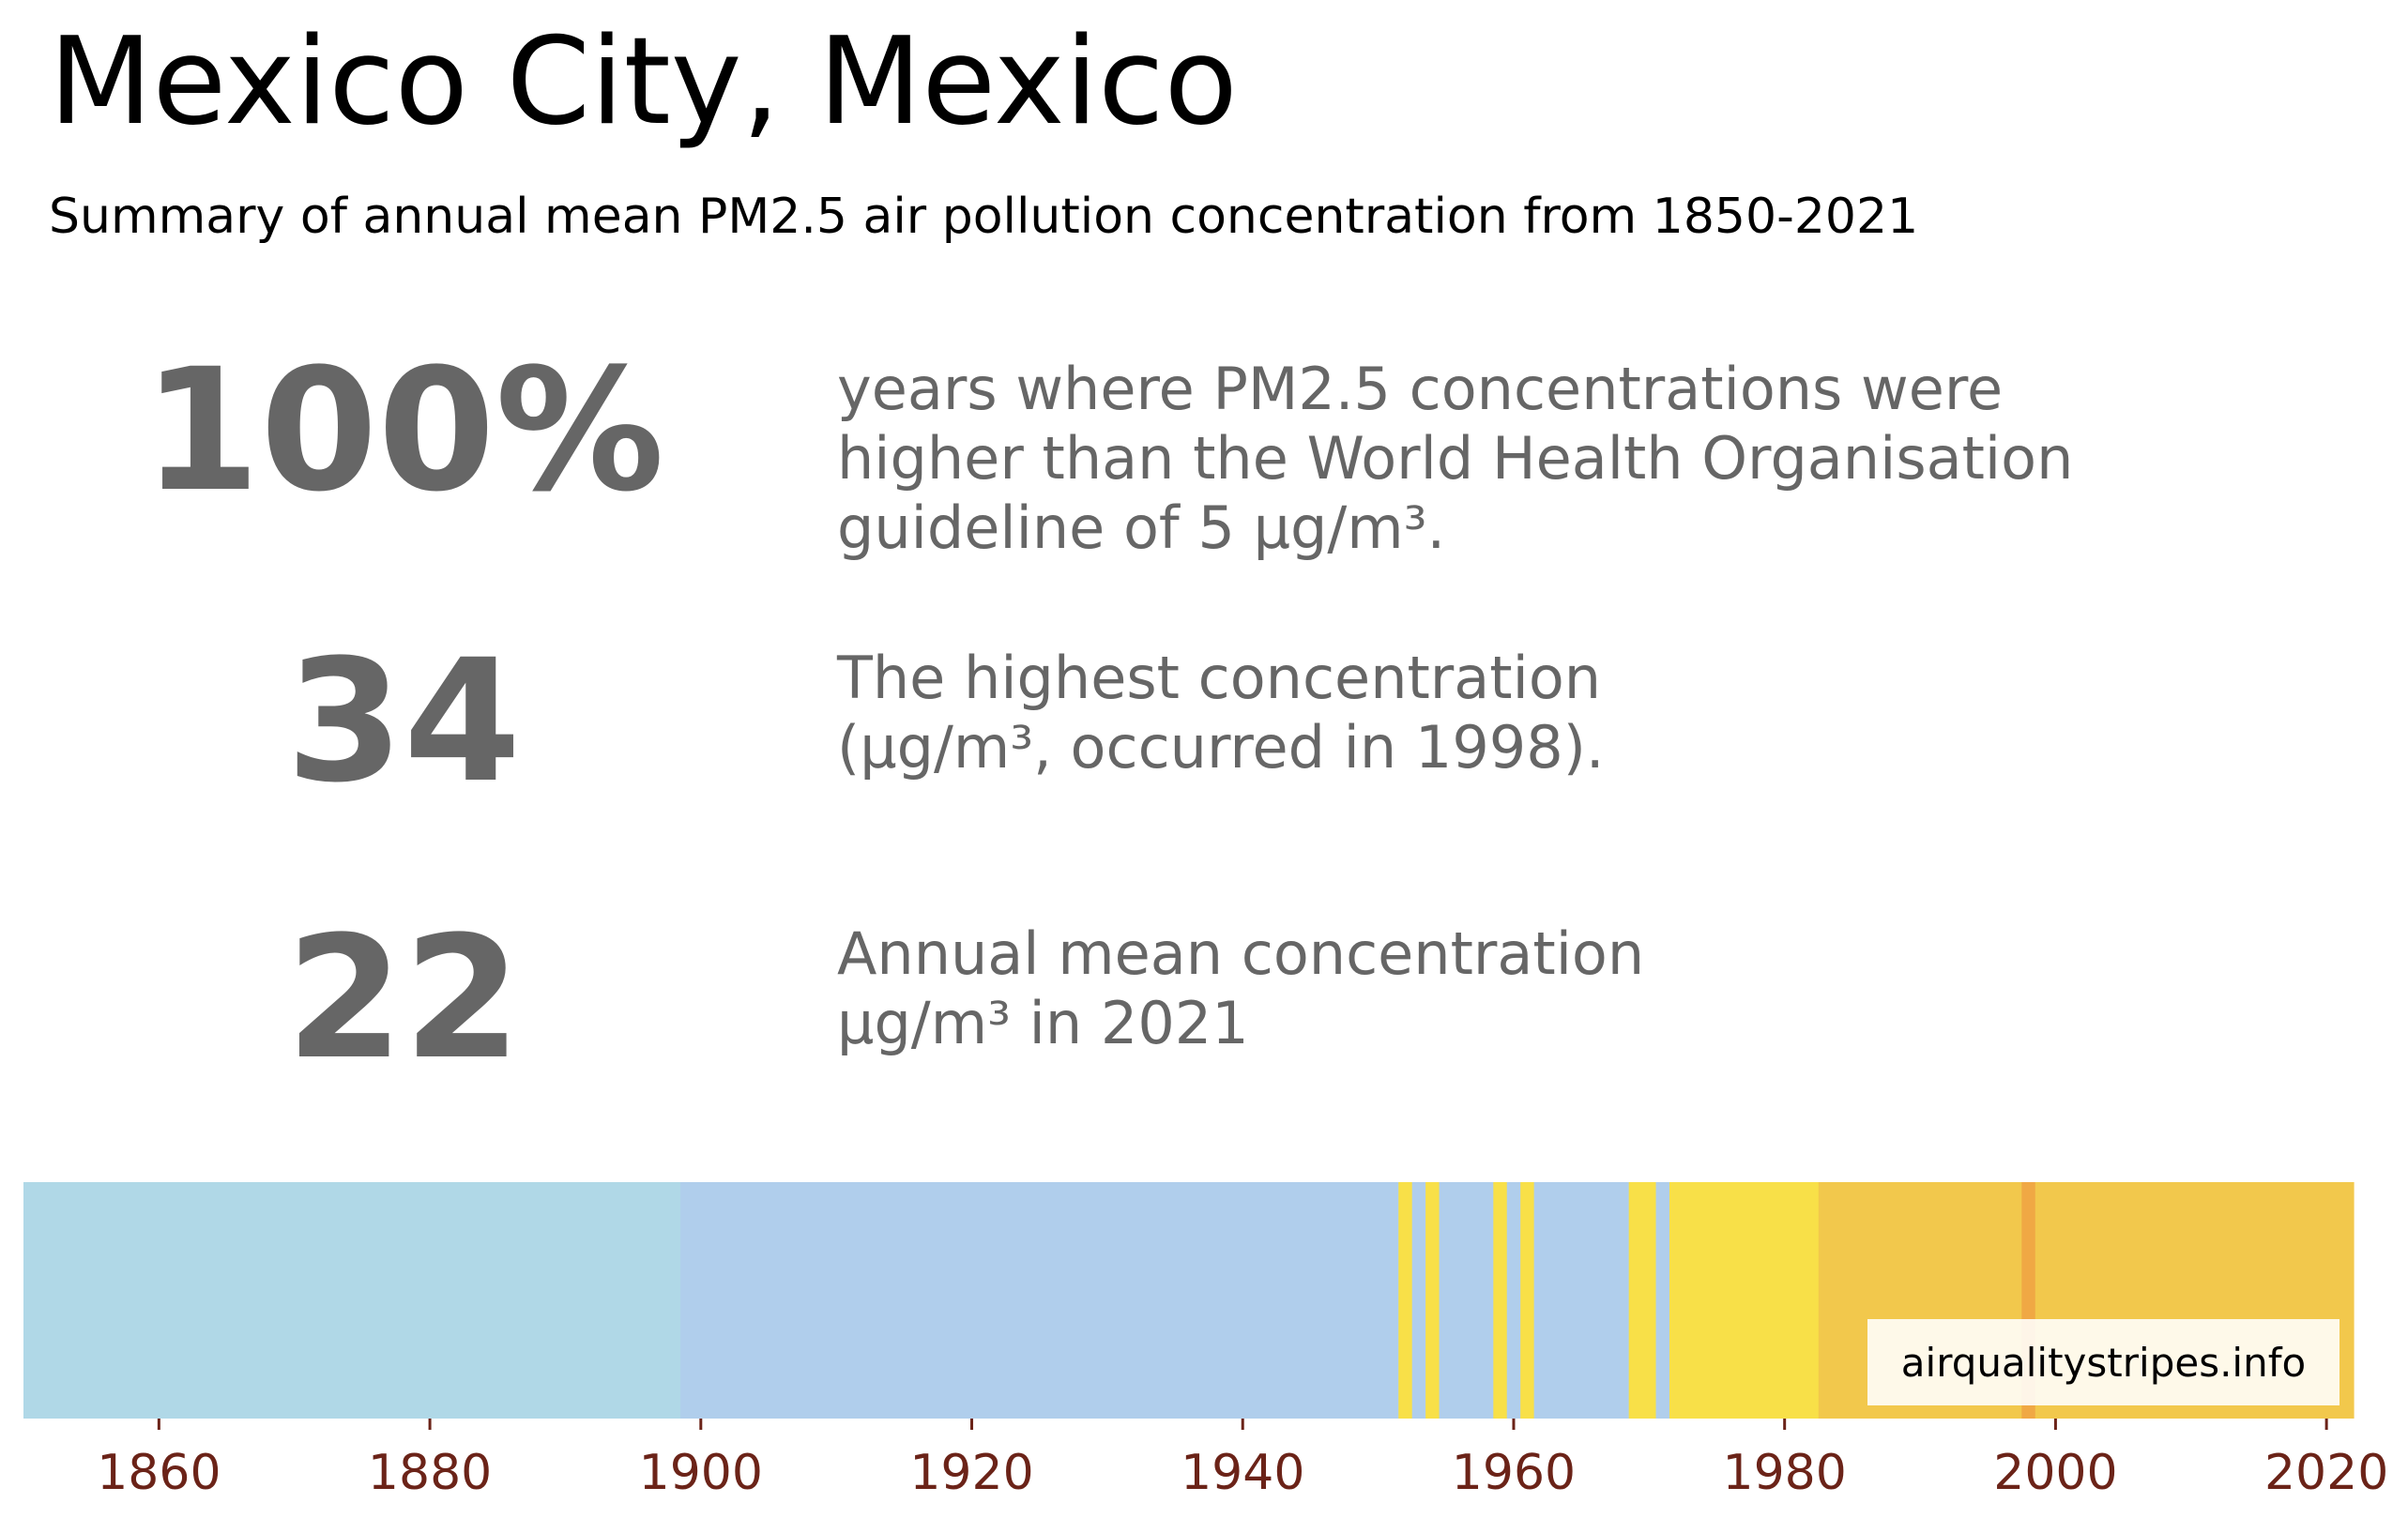 The height and width of the screenshot is (1518, 2408). Describe the element at coordinates (643, 82) in the screenshot. I see `page-title: Mexico City, Mexico` at that location.